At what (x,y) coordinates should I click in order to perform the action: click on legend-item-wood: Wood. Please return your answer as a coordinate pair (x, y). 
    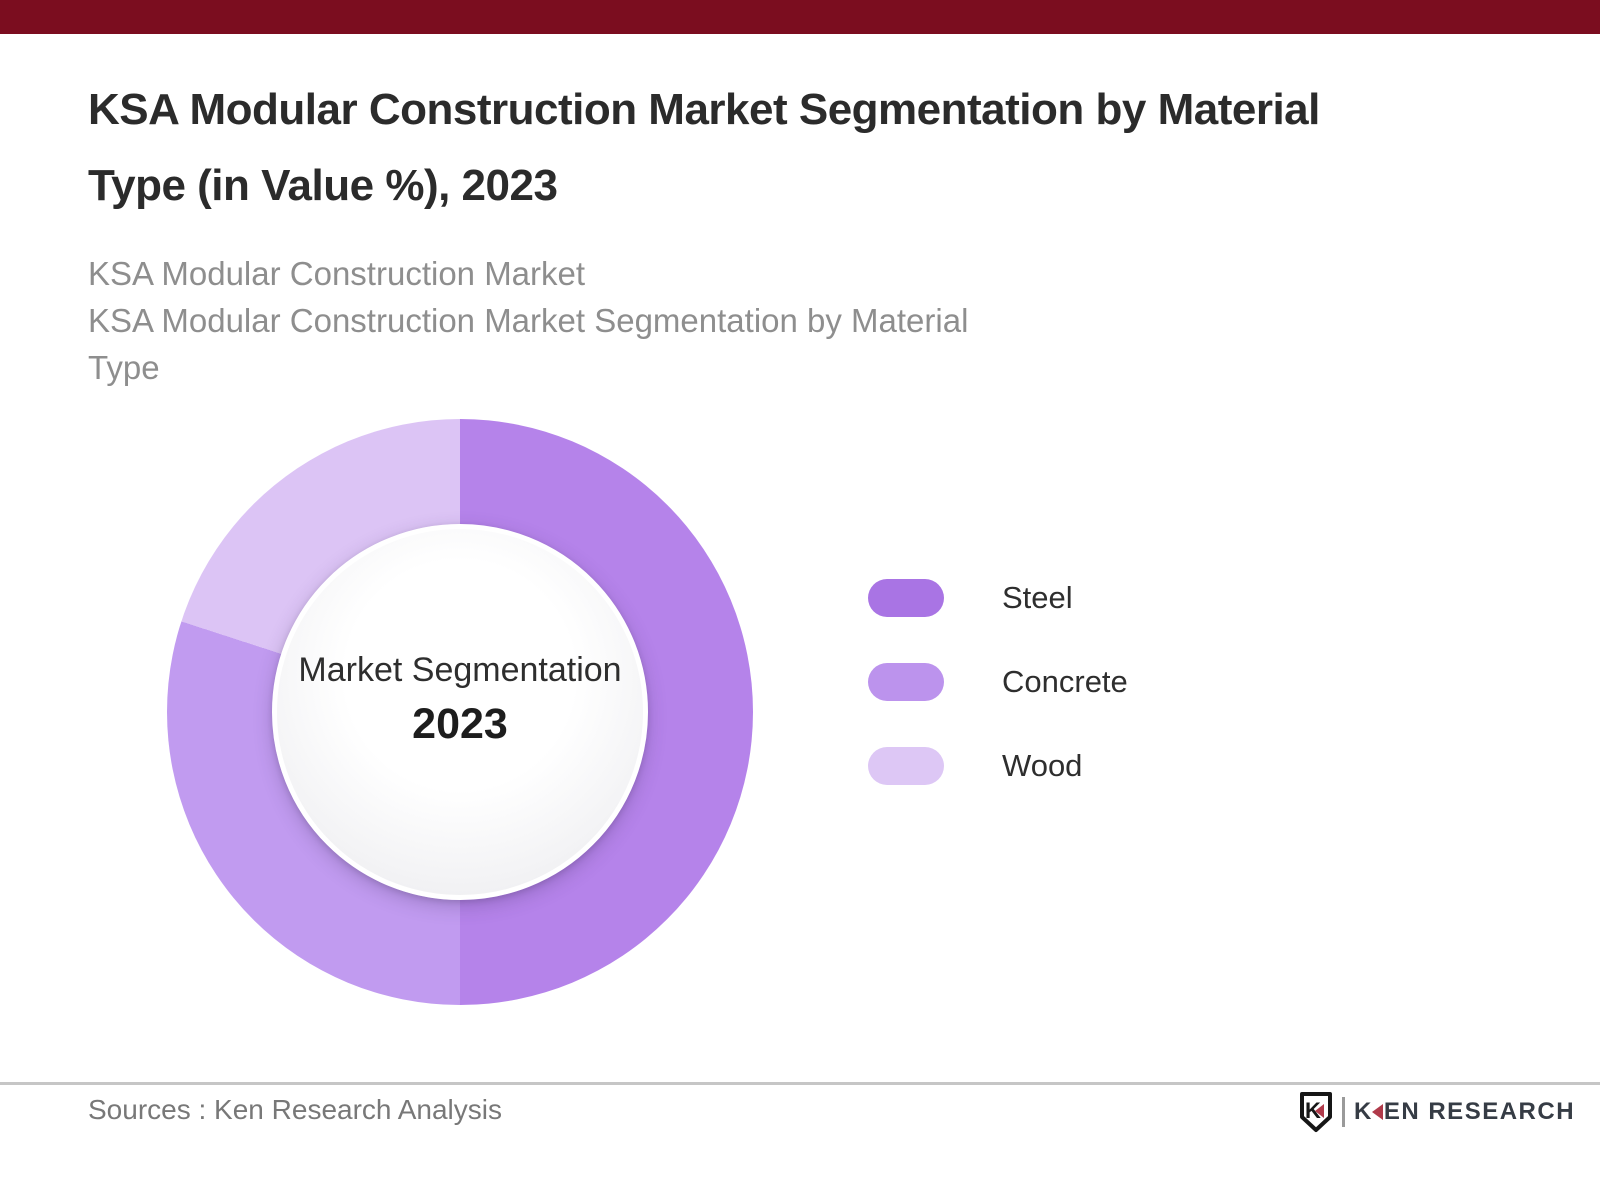
    Looking at the image, I should click on (998, 766).